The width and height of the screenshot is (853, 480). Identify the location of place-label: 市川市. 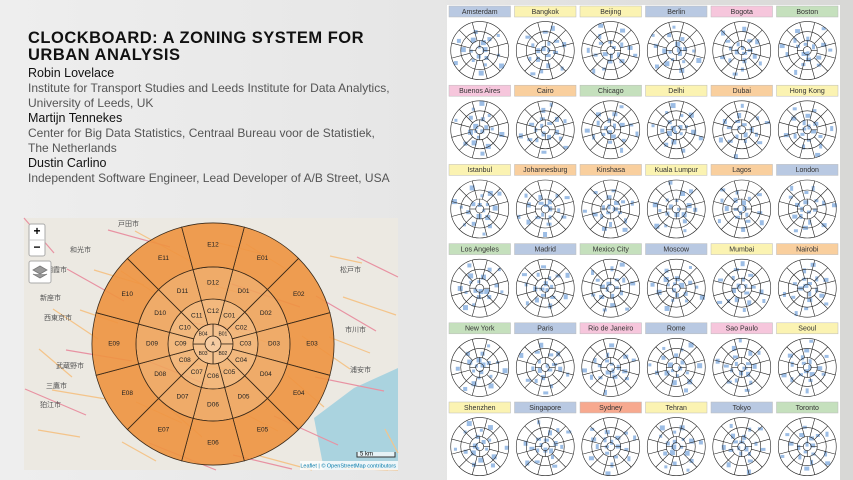
(355, 329).